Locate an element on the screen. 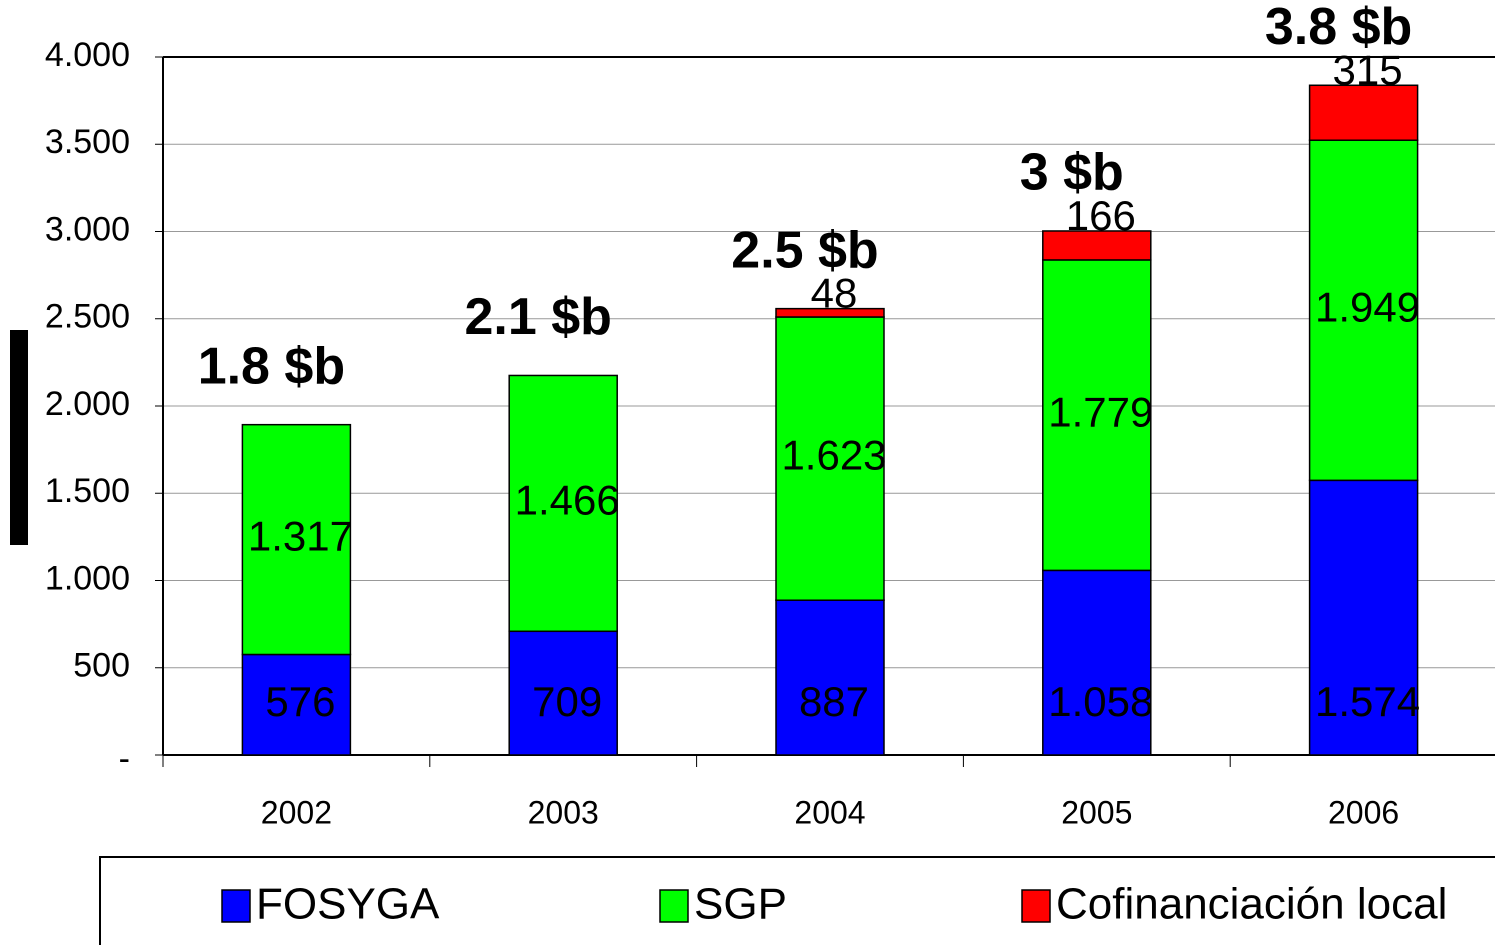 Image resolution: width=1495 pixels, height=945 pixels. value-label: 576 is located at coordinates (300, 701).